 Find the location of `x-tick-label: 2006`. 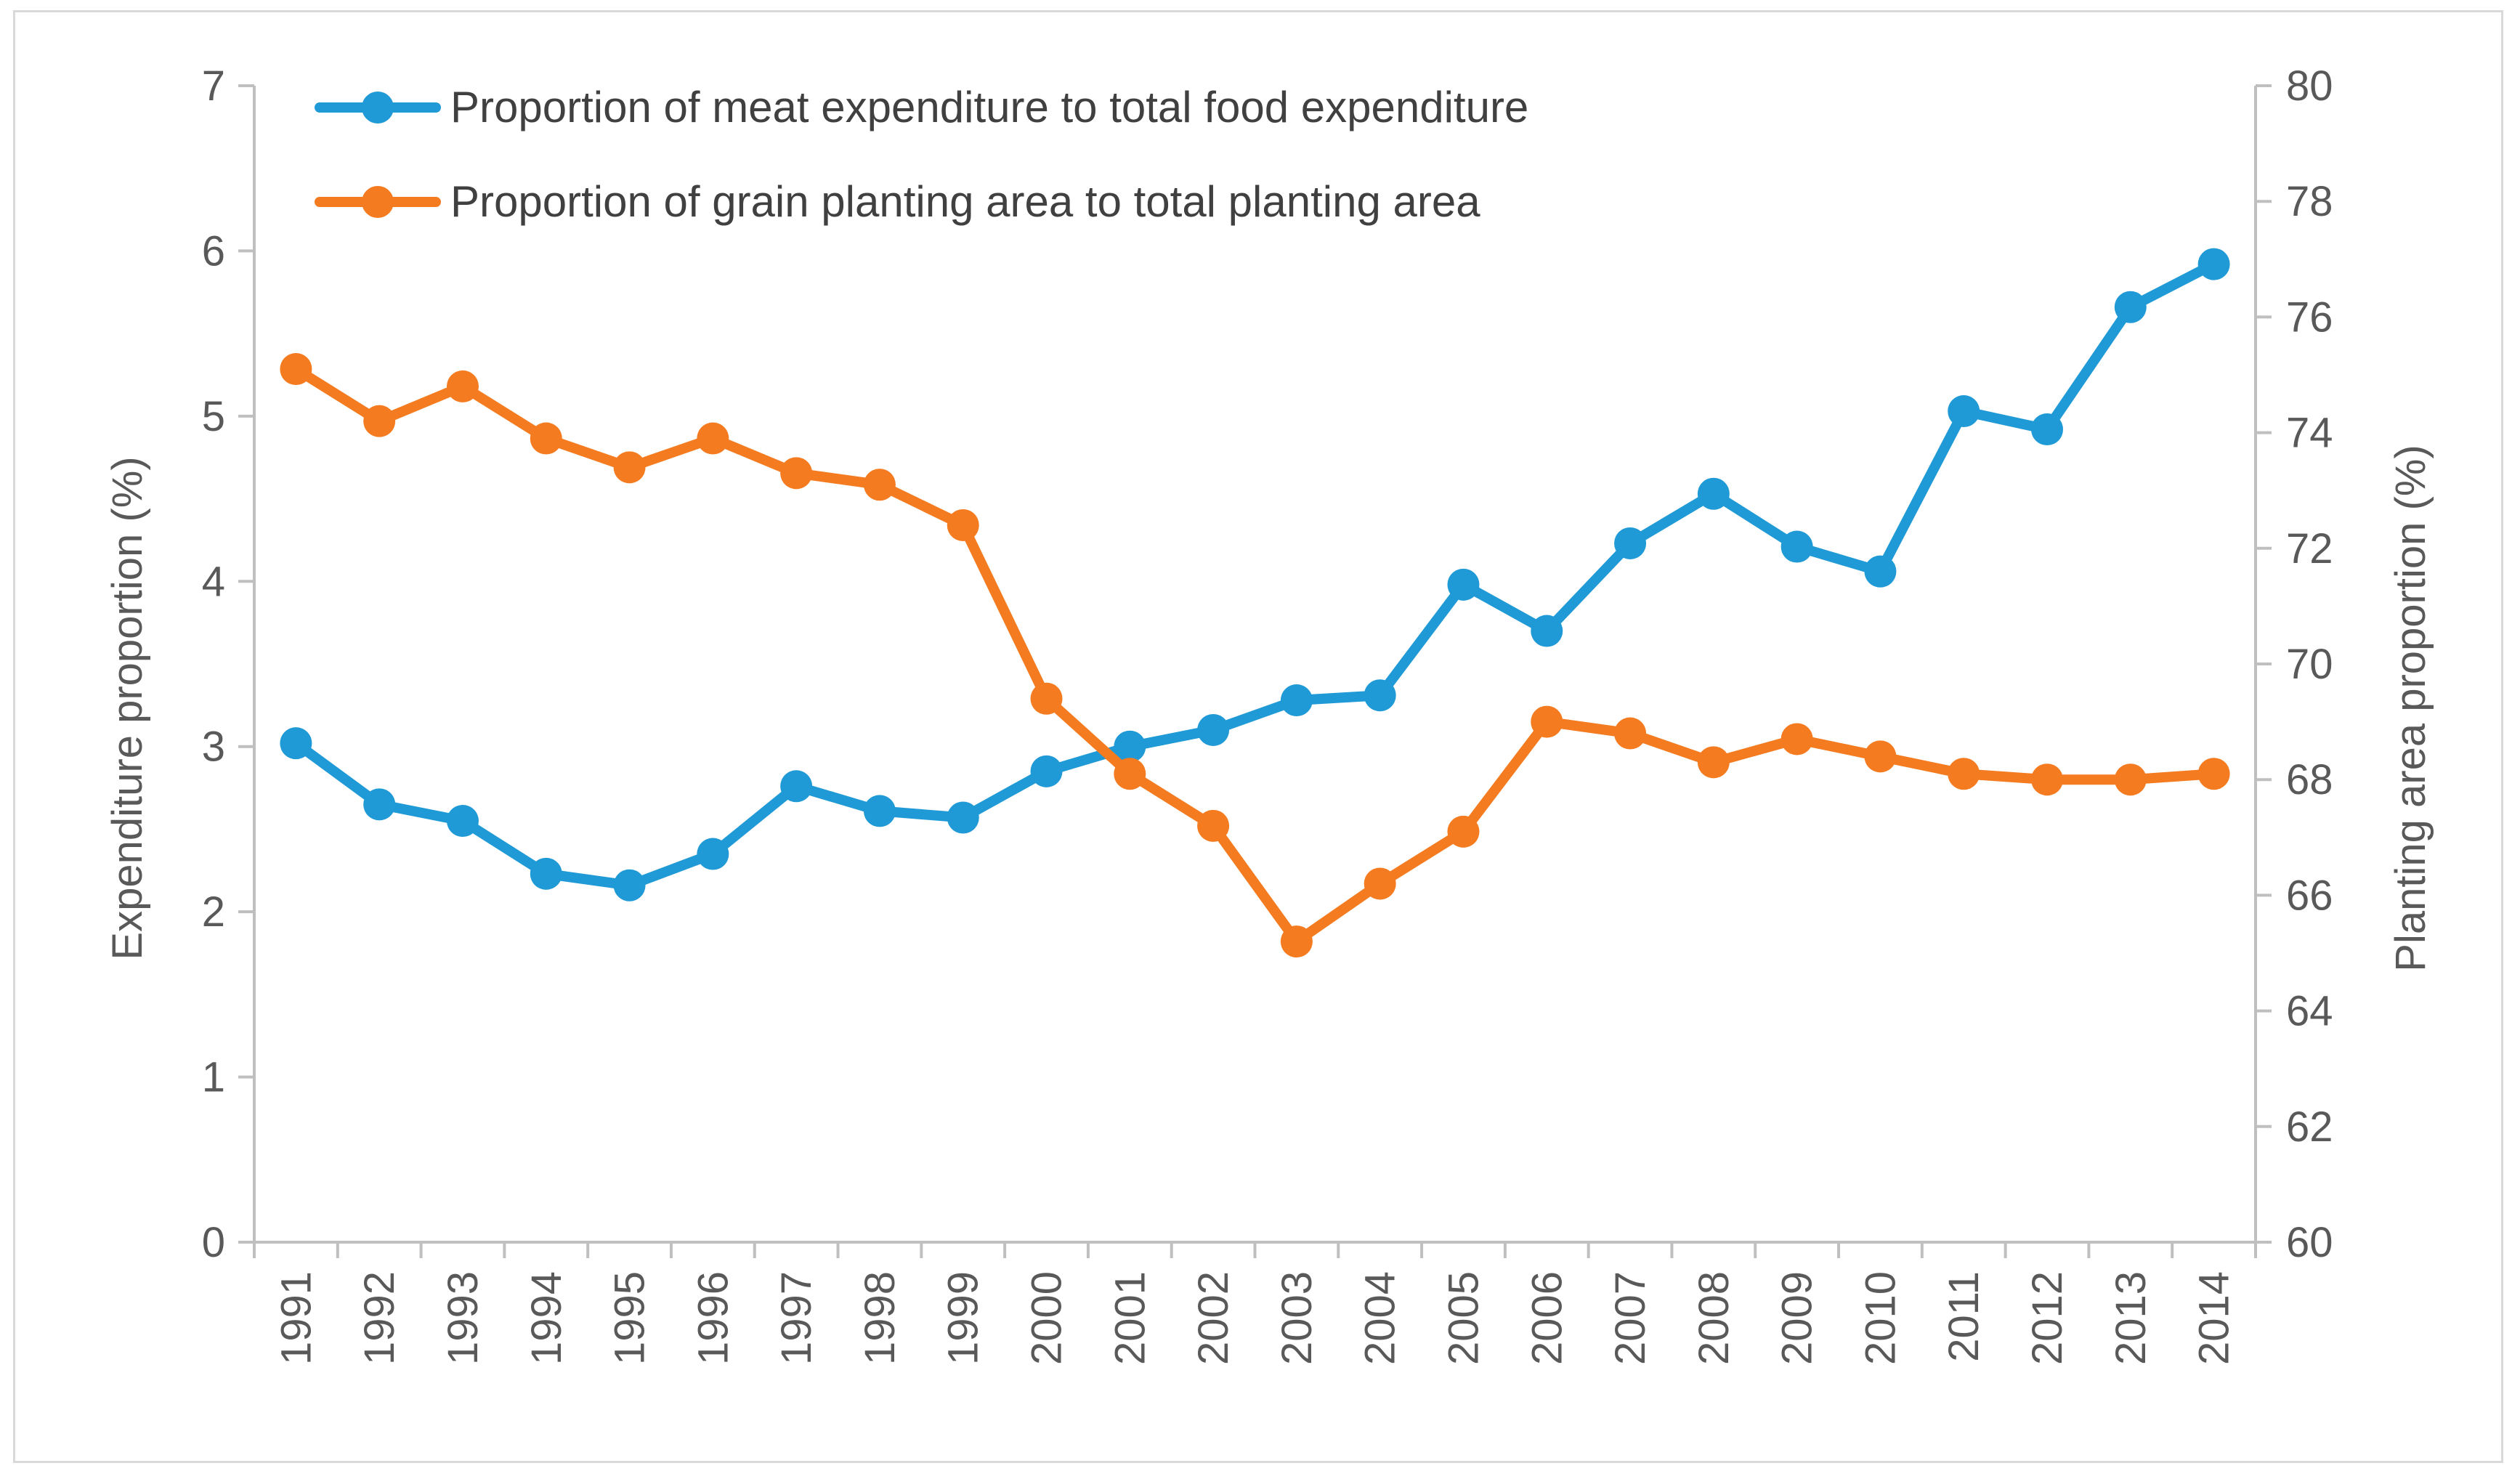

x-tick-label: 2006 is located at coordinates (1547, 1318).